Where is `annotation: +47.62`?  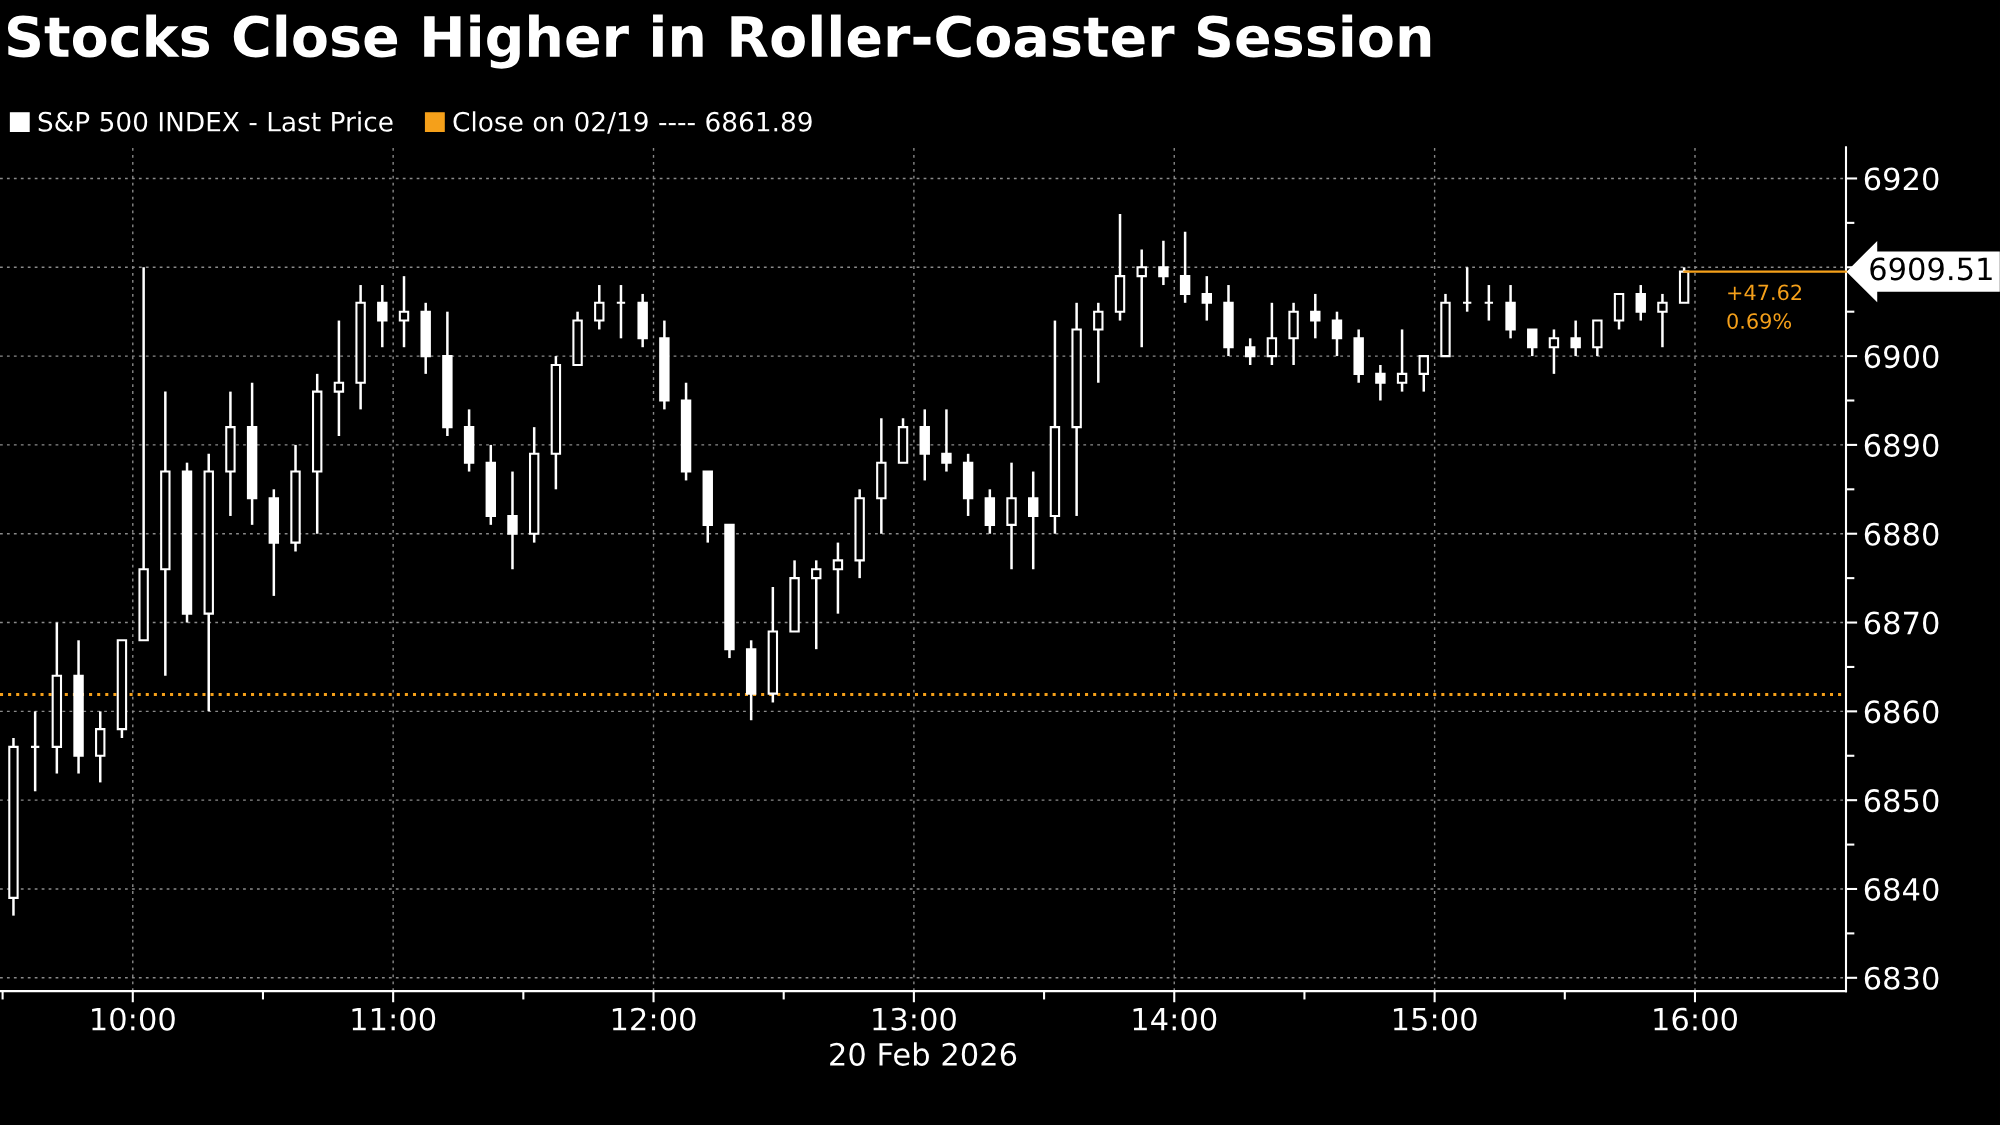
annotation: +47.62 is located at coordinates (1765, 292).